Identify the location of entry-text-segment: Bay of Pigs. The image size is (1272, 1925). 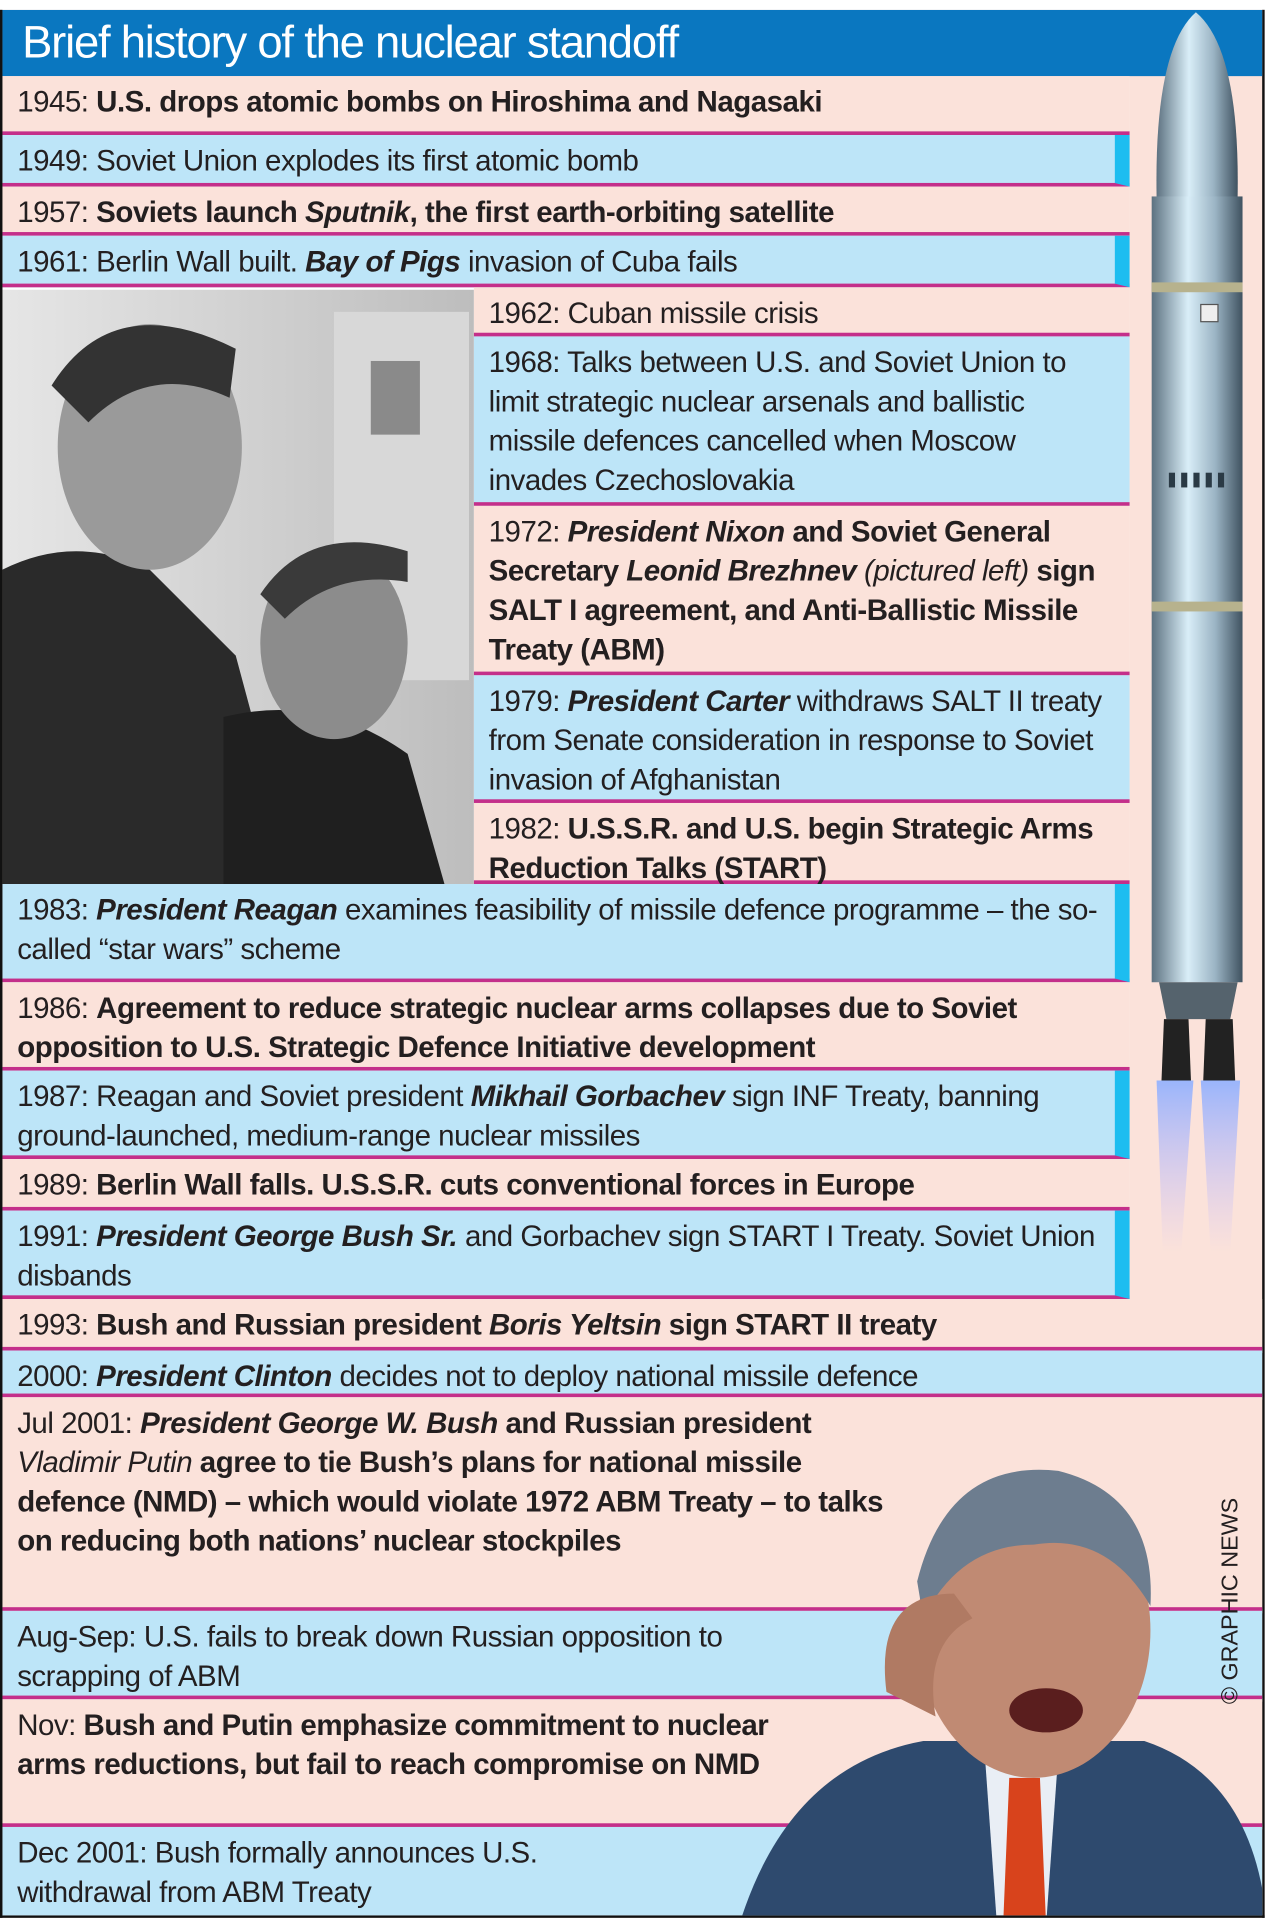
(383, 262).